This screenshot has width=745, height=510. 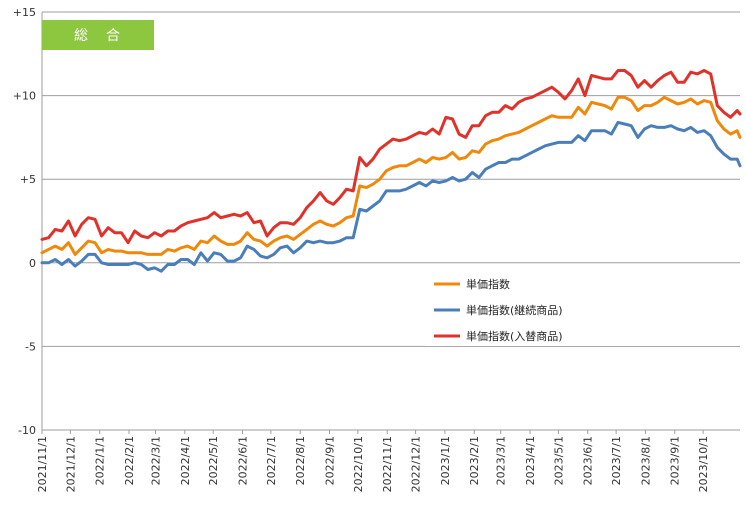 What do you see at coordinates (70, 464) in the screenshot?
I see `x-tick-label: 2021/12/1` at bounding box center [70, 464].